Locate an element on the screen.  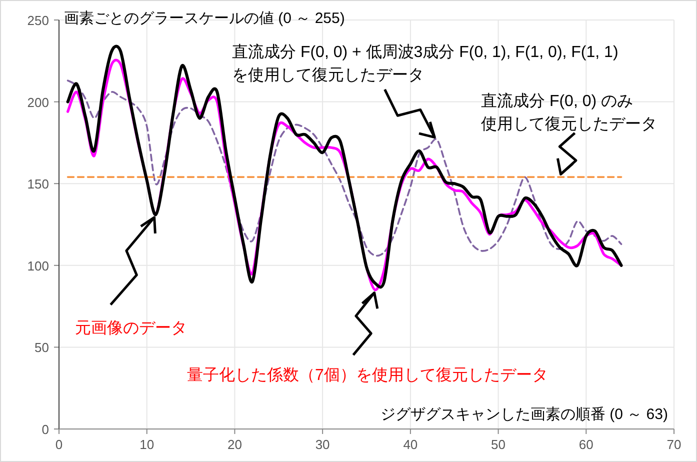
annotation: 直流成分 F(0, 0) + 低周波3成分 F(0, 1), F(1, 0), F(1, 1) is located at coordinates (425, 52).